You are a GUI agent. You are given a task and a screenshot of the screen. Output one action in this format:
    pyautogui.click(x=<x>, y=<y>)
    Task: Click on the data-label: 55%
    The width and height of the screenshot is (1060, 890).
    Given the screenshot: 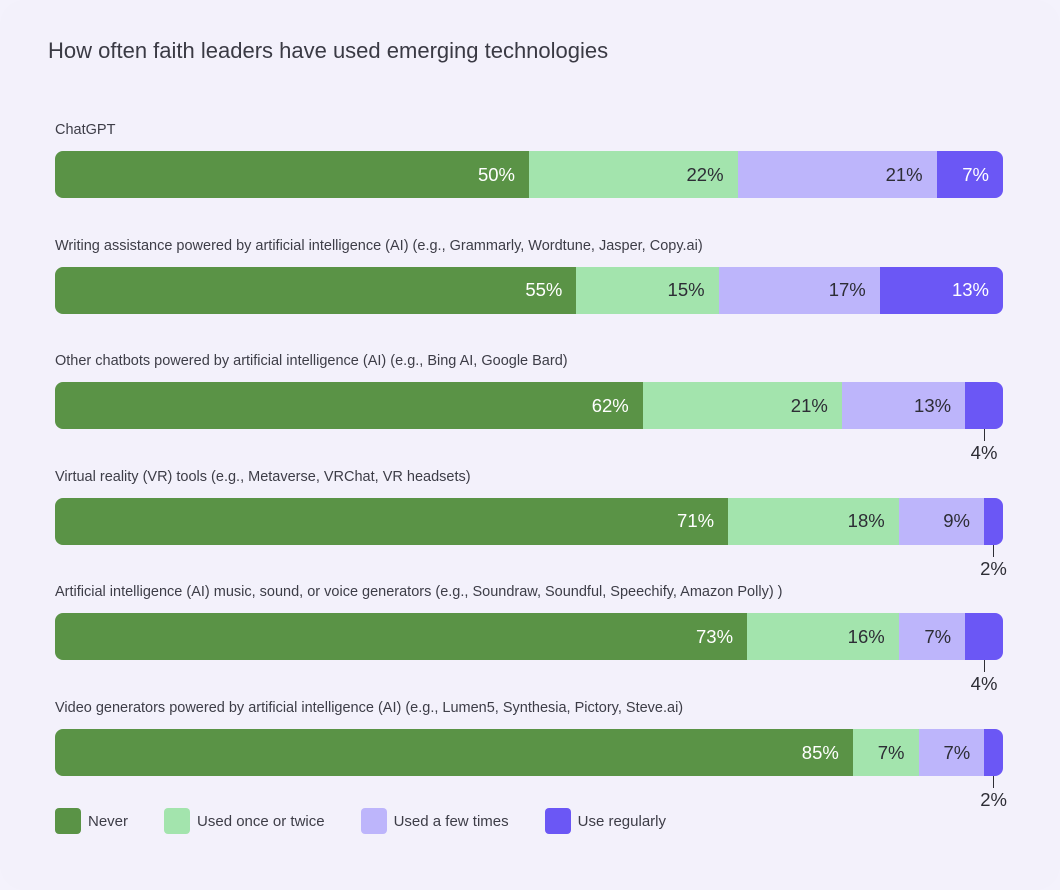 What is the action you would take?
    pyautogui.click(x=544, y=290)
    